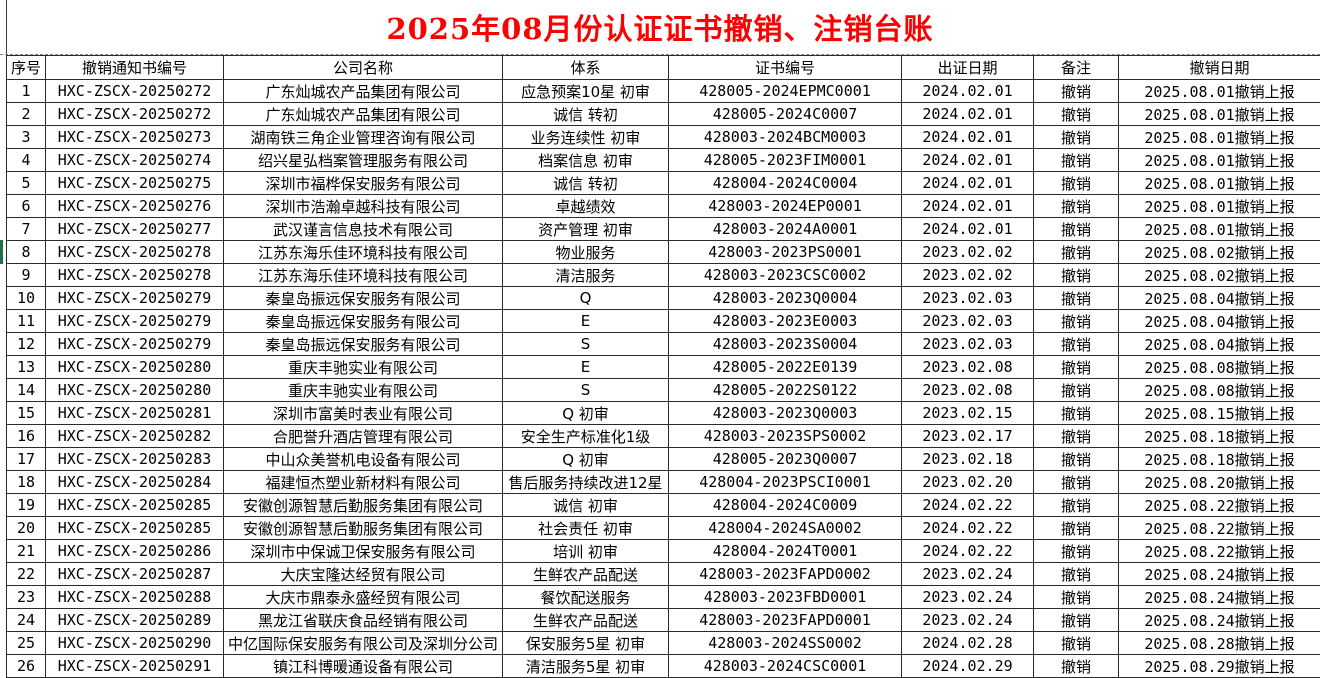 This screenshot has width=1320, height=678. What do you see at coordinates (967, 597) in the screenshot?
I see `cell-issue-date: 2023.02.24` at bounding box center [967, 597].